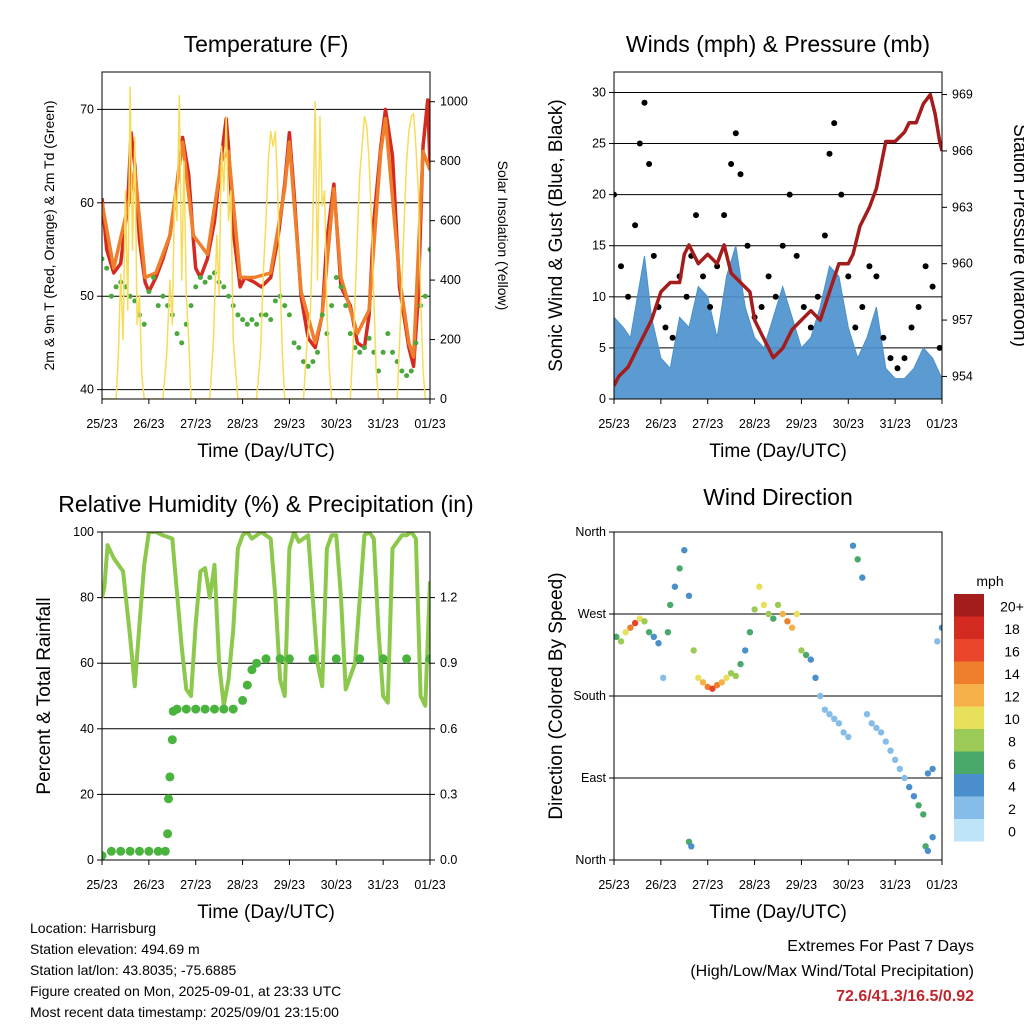 The image size is (1024, 1024). I want to click on winds-x-tick-label: 31/23, so click(895, 424).